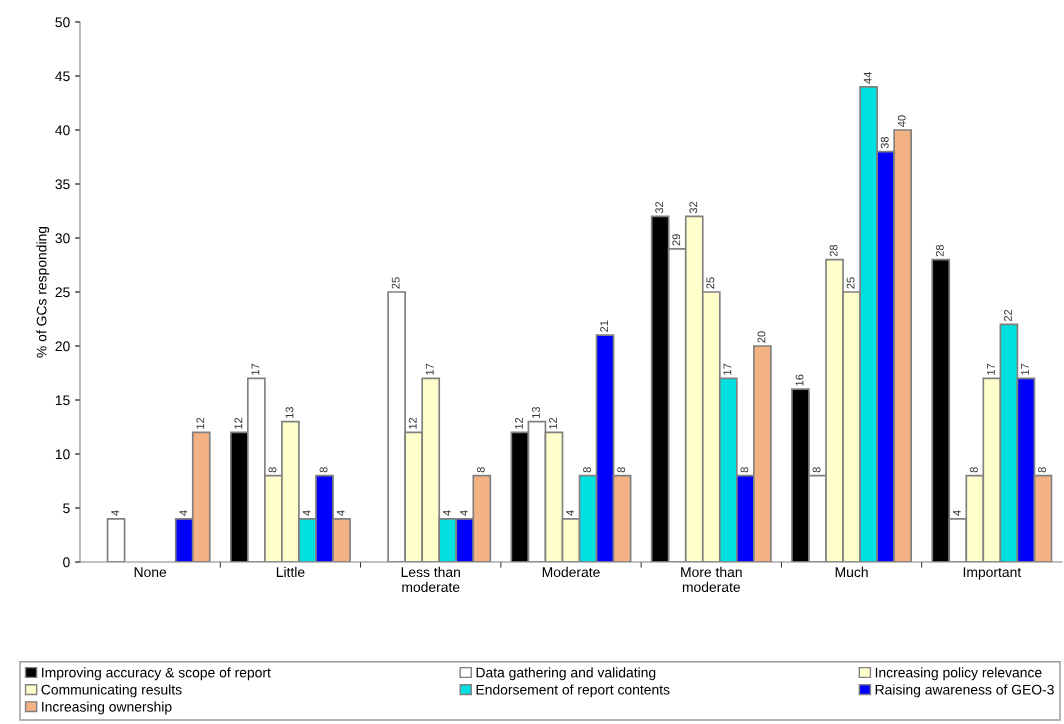 The width and height of the screenshot is (1064, 724). Describe the element at coordinates (430, 579) in the screenshot. I see `x-tick-label: Less than moderate` at that location.